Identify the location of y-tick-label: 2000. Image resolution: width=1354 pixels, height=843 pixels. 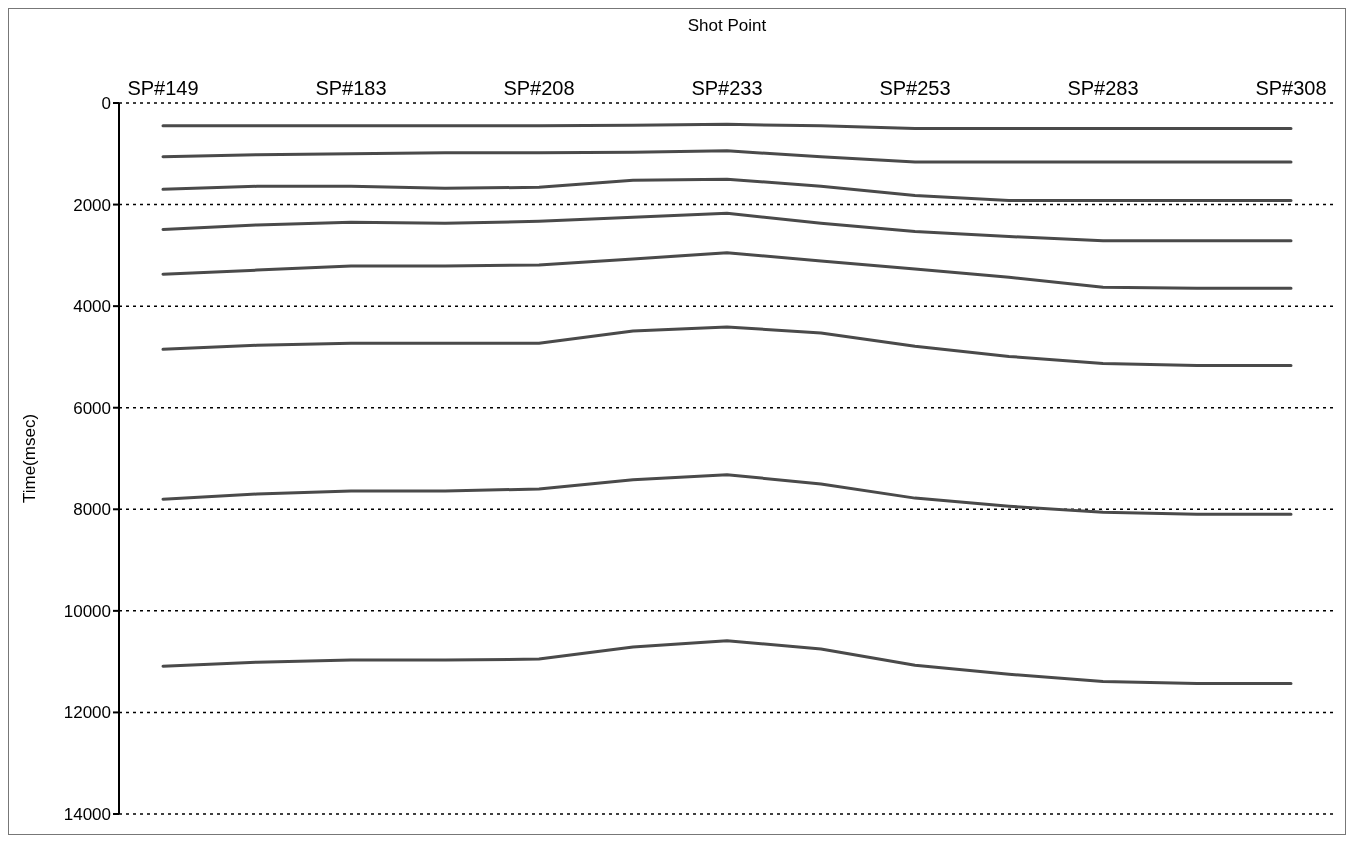
(92, 205).